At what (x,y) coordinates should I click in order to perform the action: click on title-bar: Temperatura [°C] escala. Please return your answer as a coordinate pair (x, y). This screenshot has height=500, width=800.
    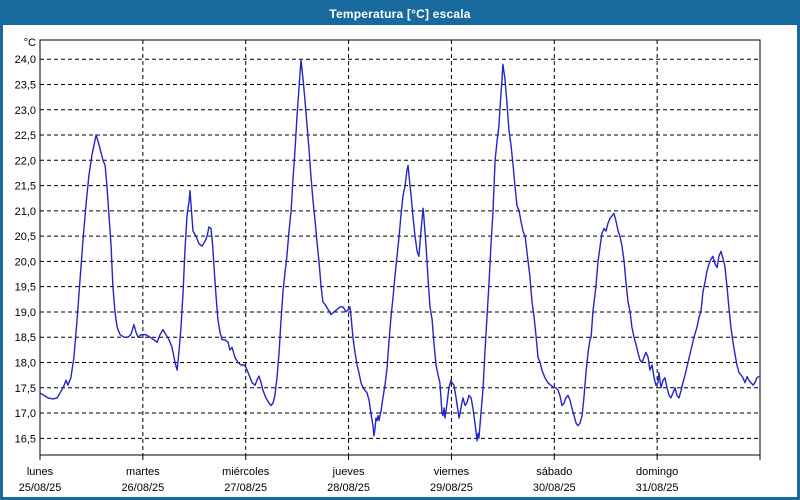
    Looking at the image, I should click on (400, 14).